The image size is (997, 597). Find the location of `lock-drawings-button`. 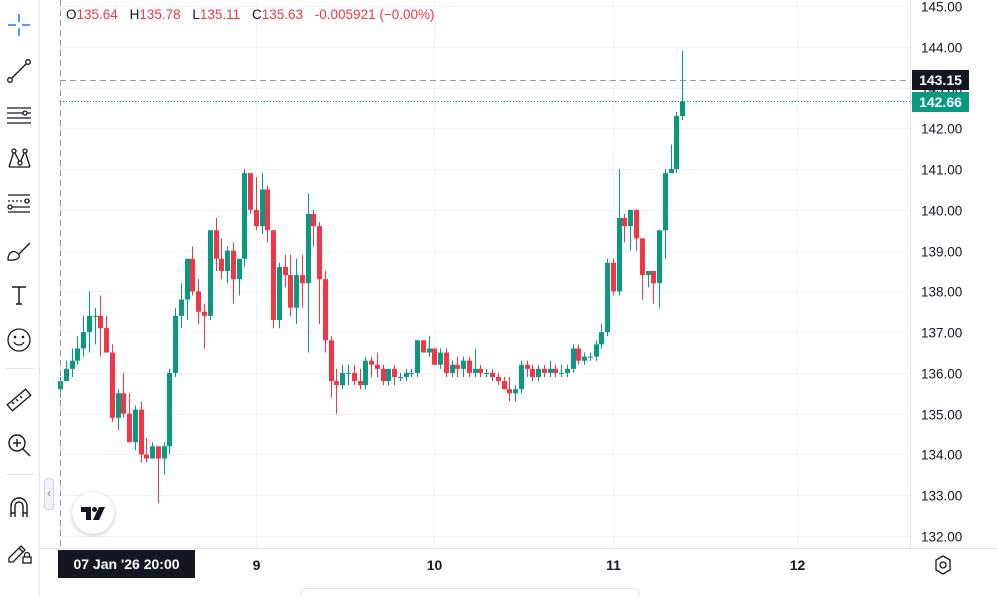

lock-drawings-button is located at coordinates (19, 552).